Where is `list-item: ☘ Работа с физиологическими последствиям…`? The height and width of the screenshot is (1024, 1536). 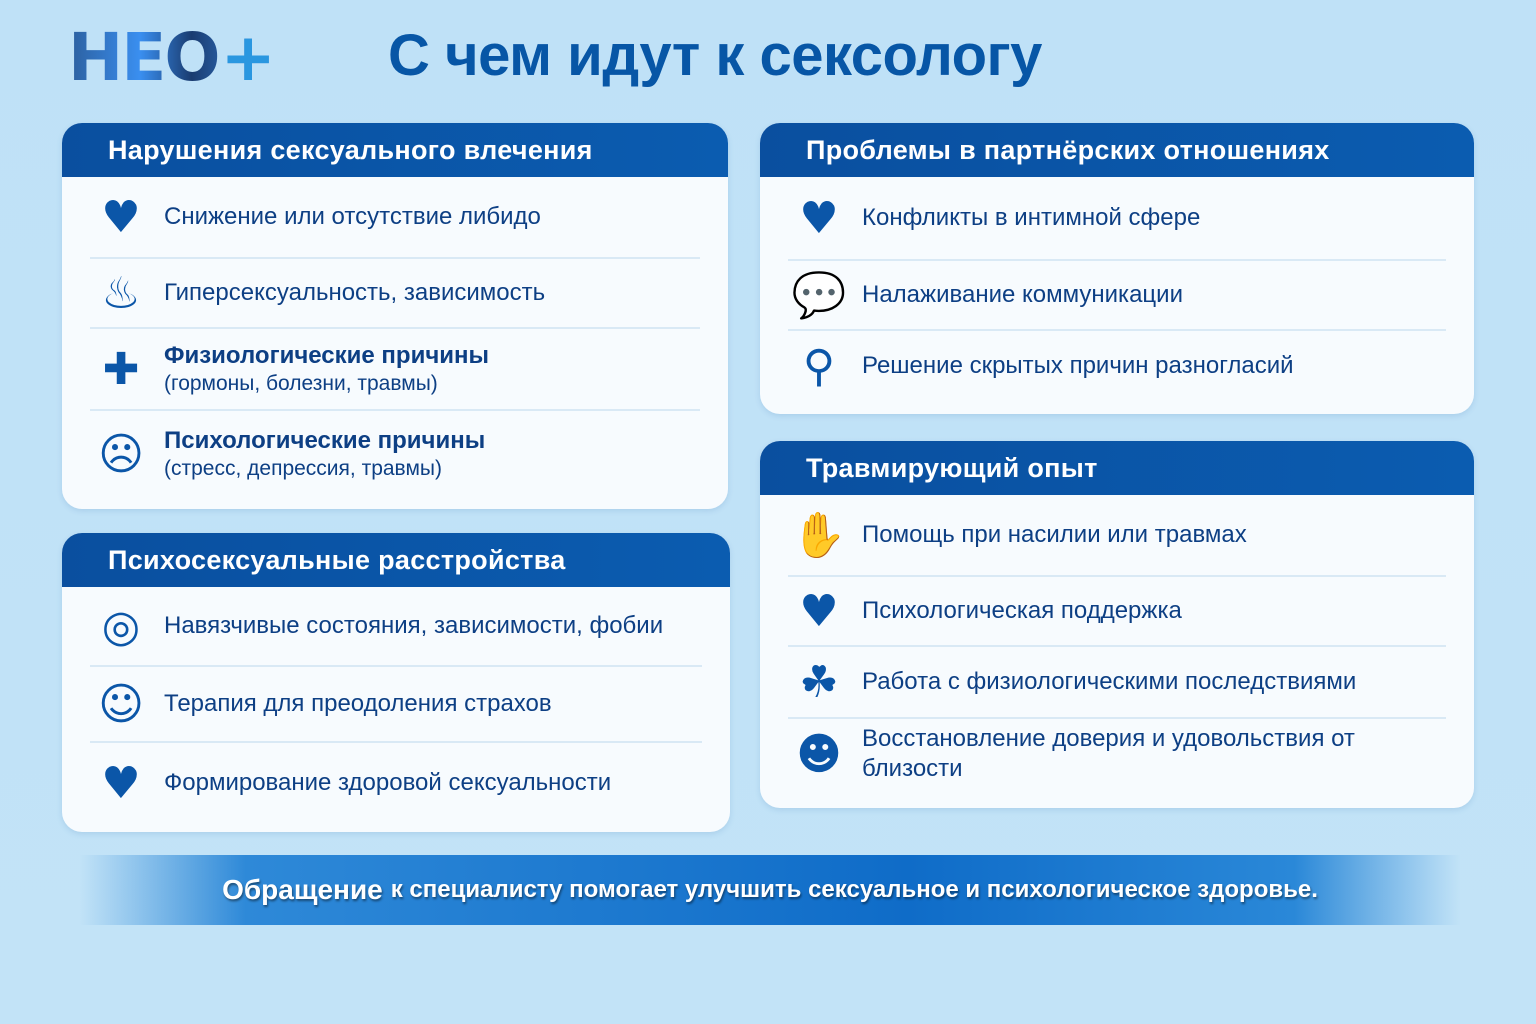
list-item: ☘ Работа с физиологическими последствиям… is located at coordinates (1117, 683).